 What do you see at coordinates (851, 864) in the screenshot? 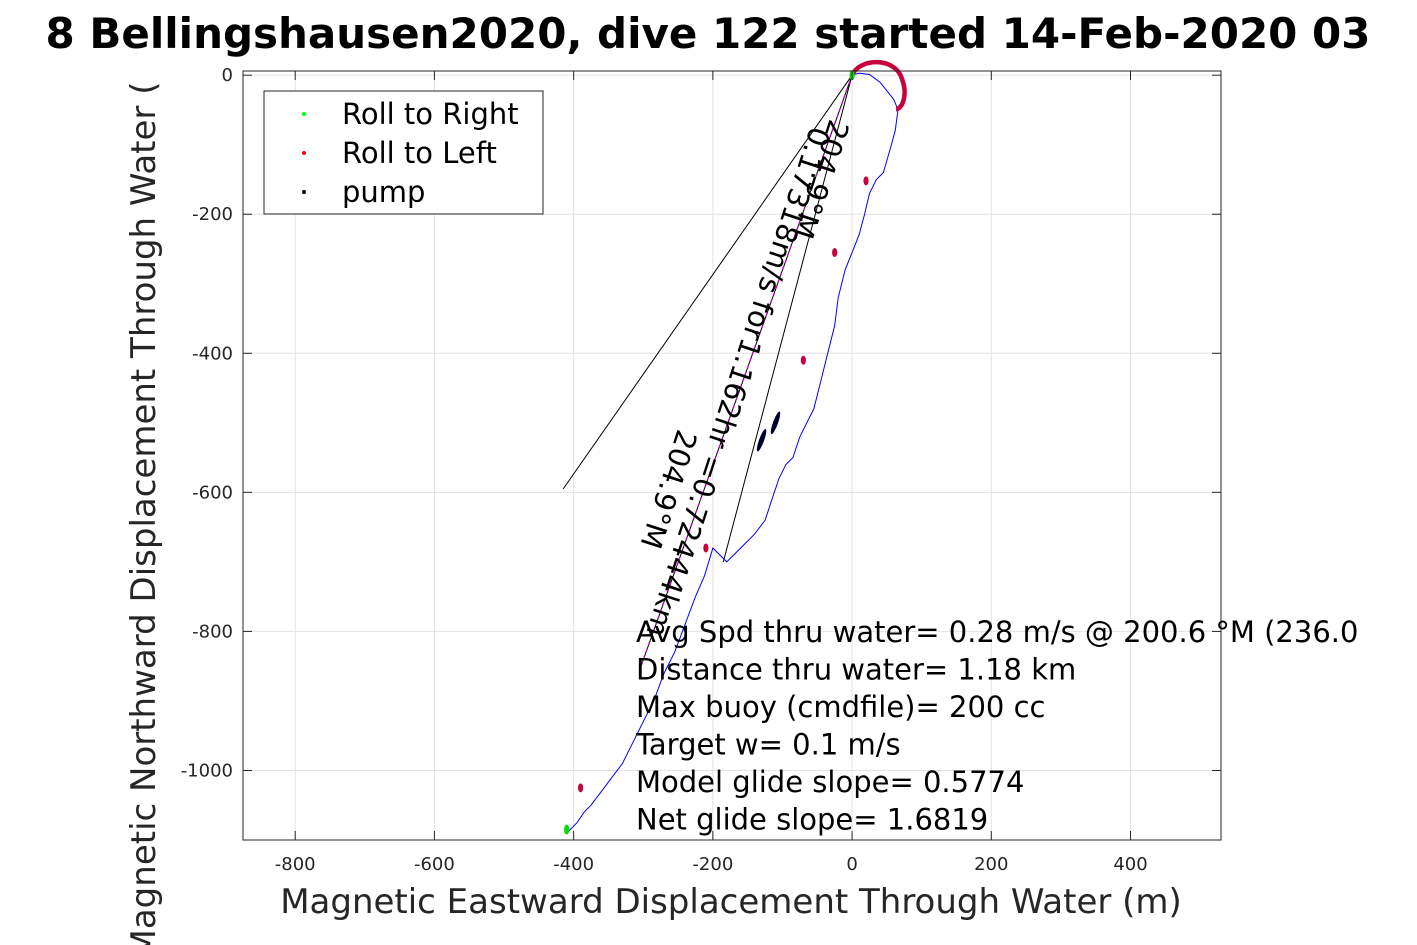
I see `x-tick-label: 0` at bounding box center [851, 864].